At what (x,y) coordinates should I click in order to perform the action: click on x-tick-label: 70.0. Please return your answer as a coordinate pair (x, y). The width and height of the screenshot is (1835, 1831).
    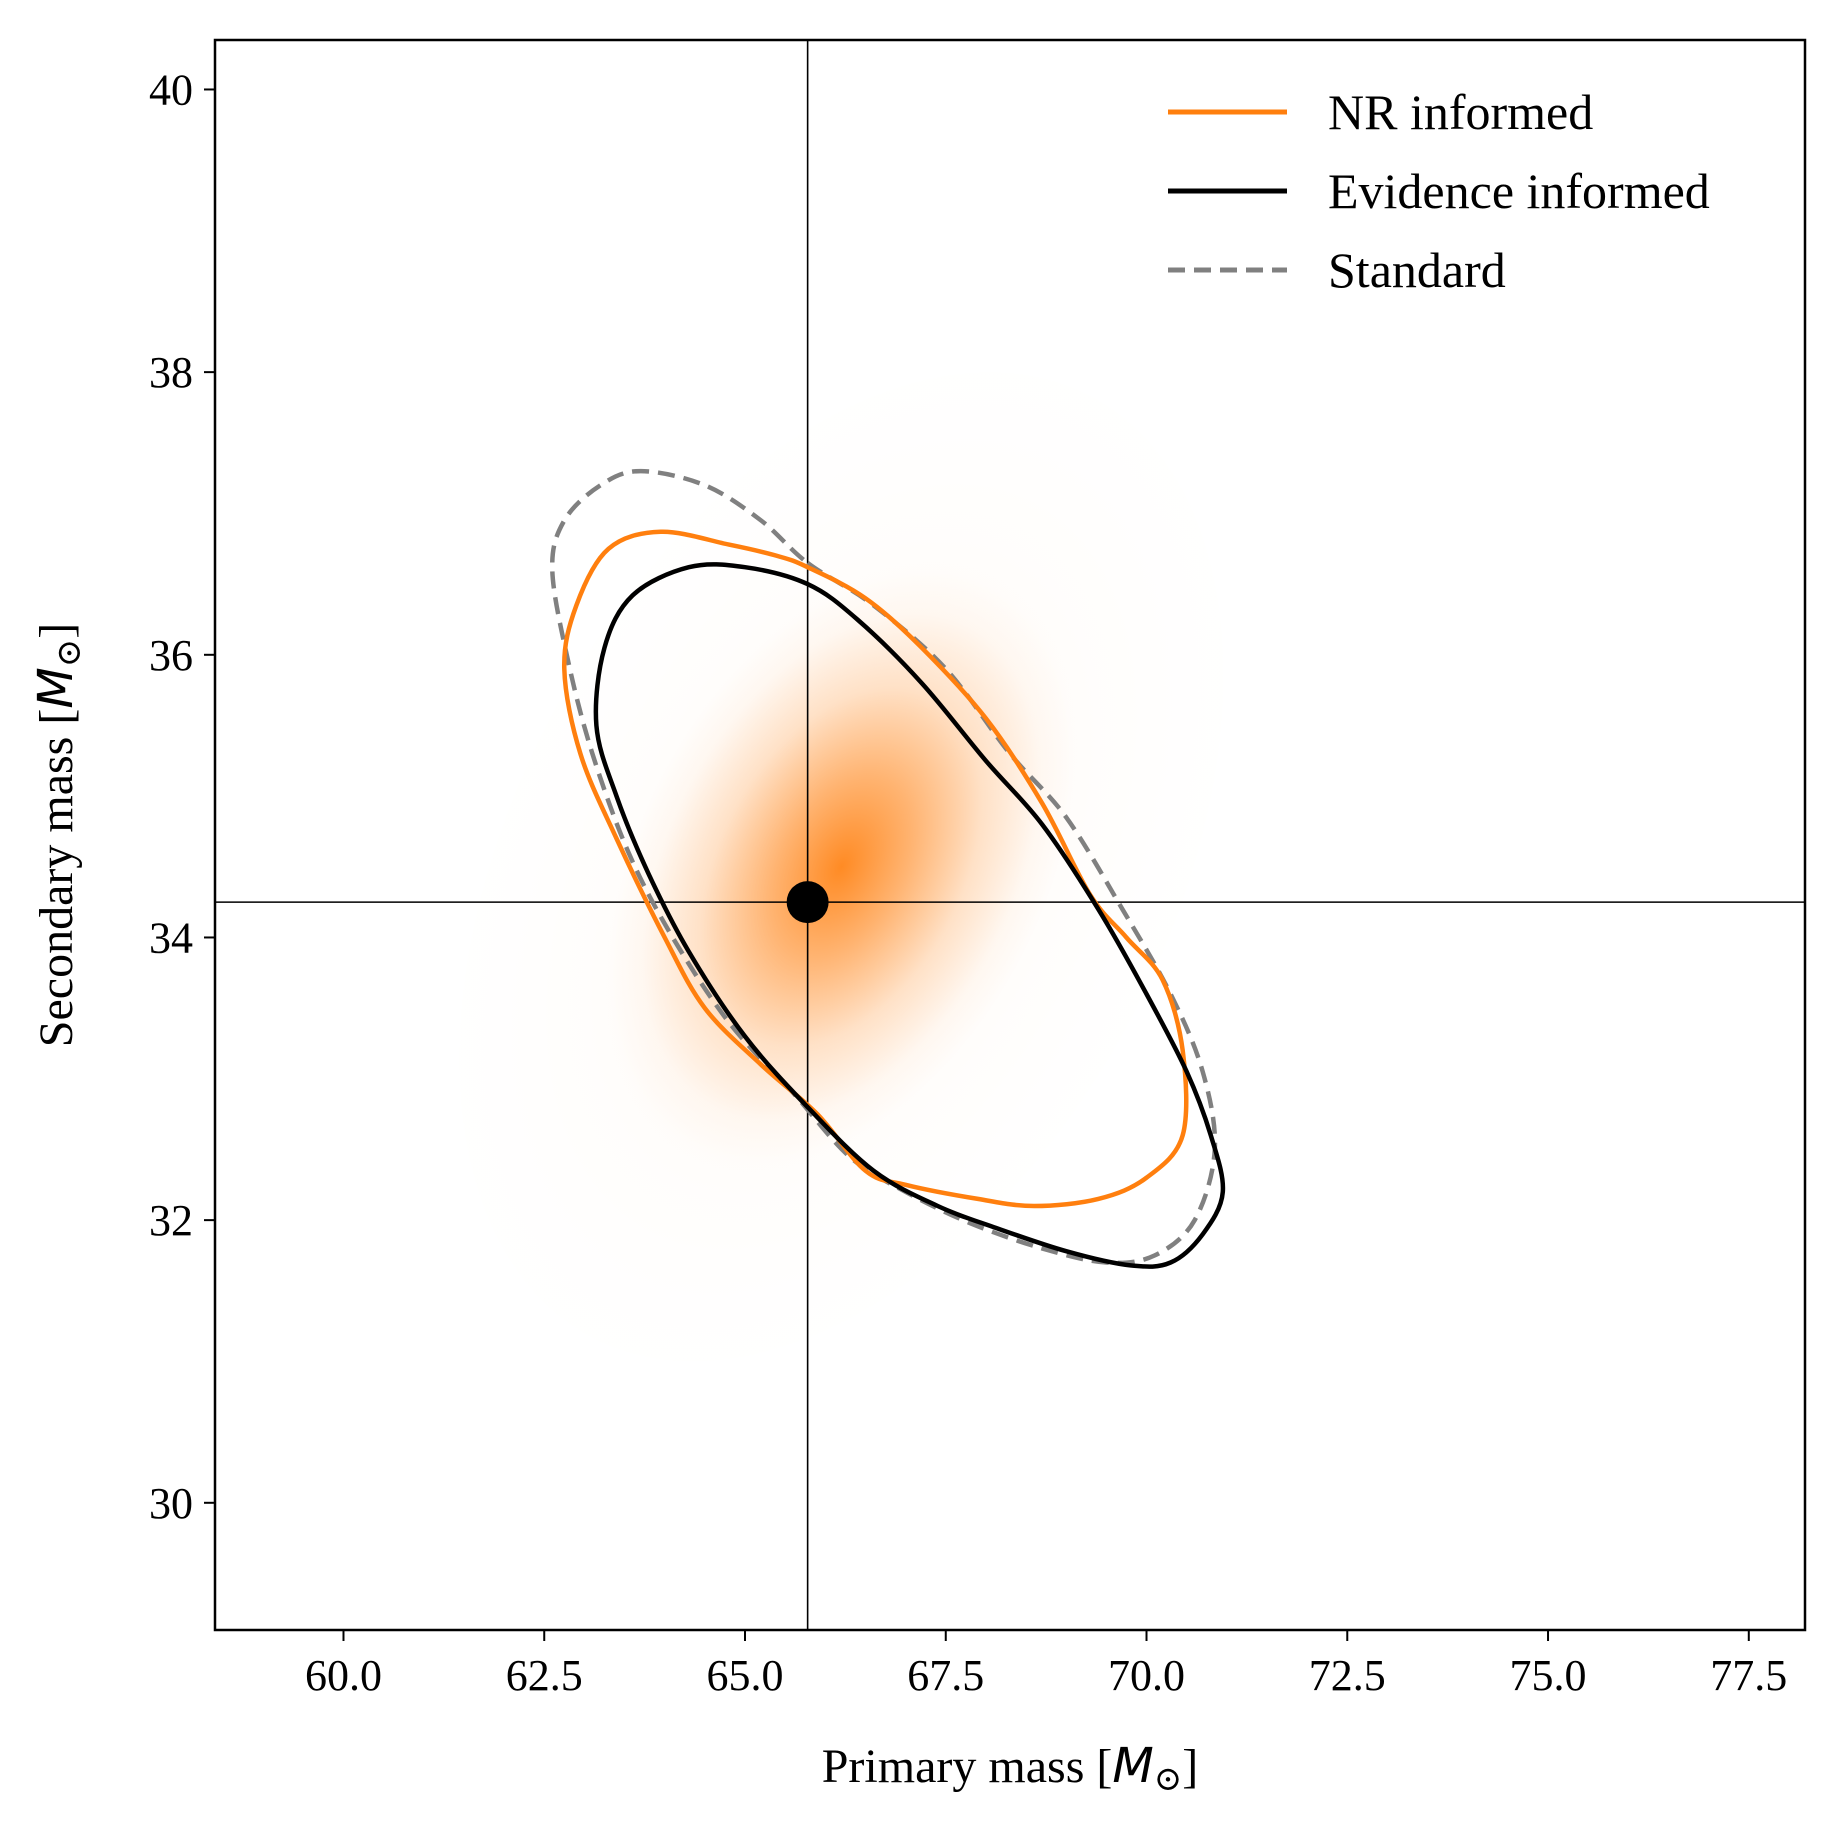
    Looking at the image, I should click on (1146, 1675).